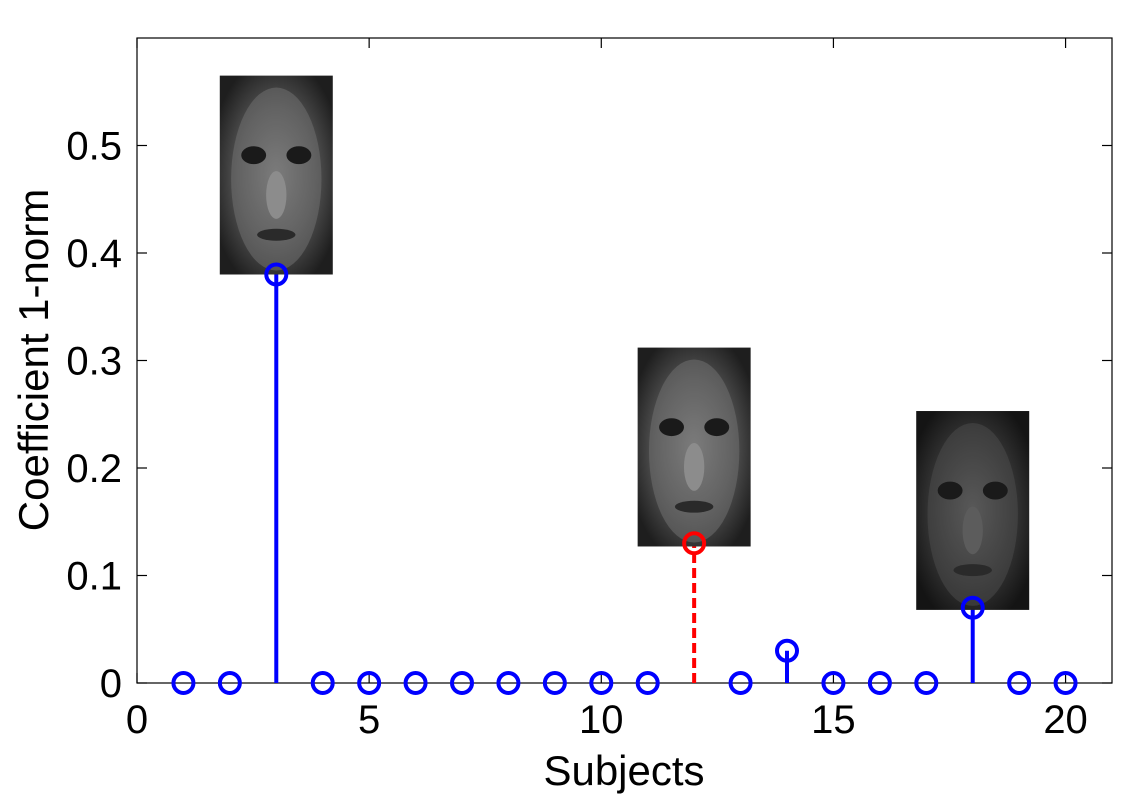 The height and width of the screenshot is (796, 1142). Describe the element at coordinates (33, 360) in the screenshot. I see `y-axis-label: Coefficient 1-norm` at that location.